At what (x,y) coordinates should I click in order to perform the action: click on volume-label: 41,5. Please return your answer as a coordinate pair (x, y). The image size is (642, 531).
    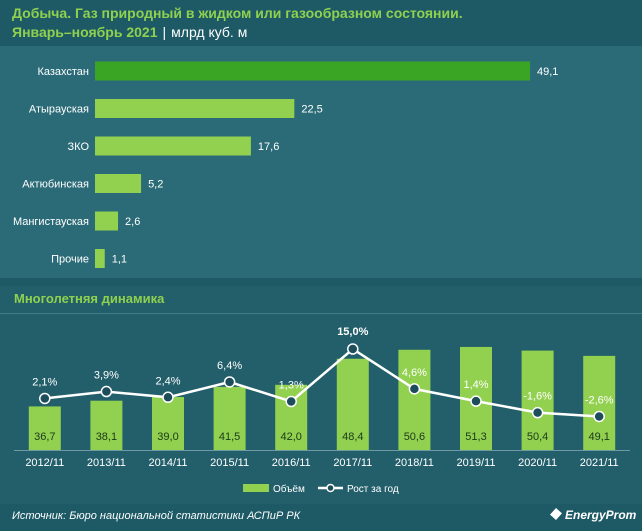
    Looking at the image, I should click on (229, 437).